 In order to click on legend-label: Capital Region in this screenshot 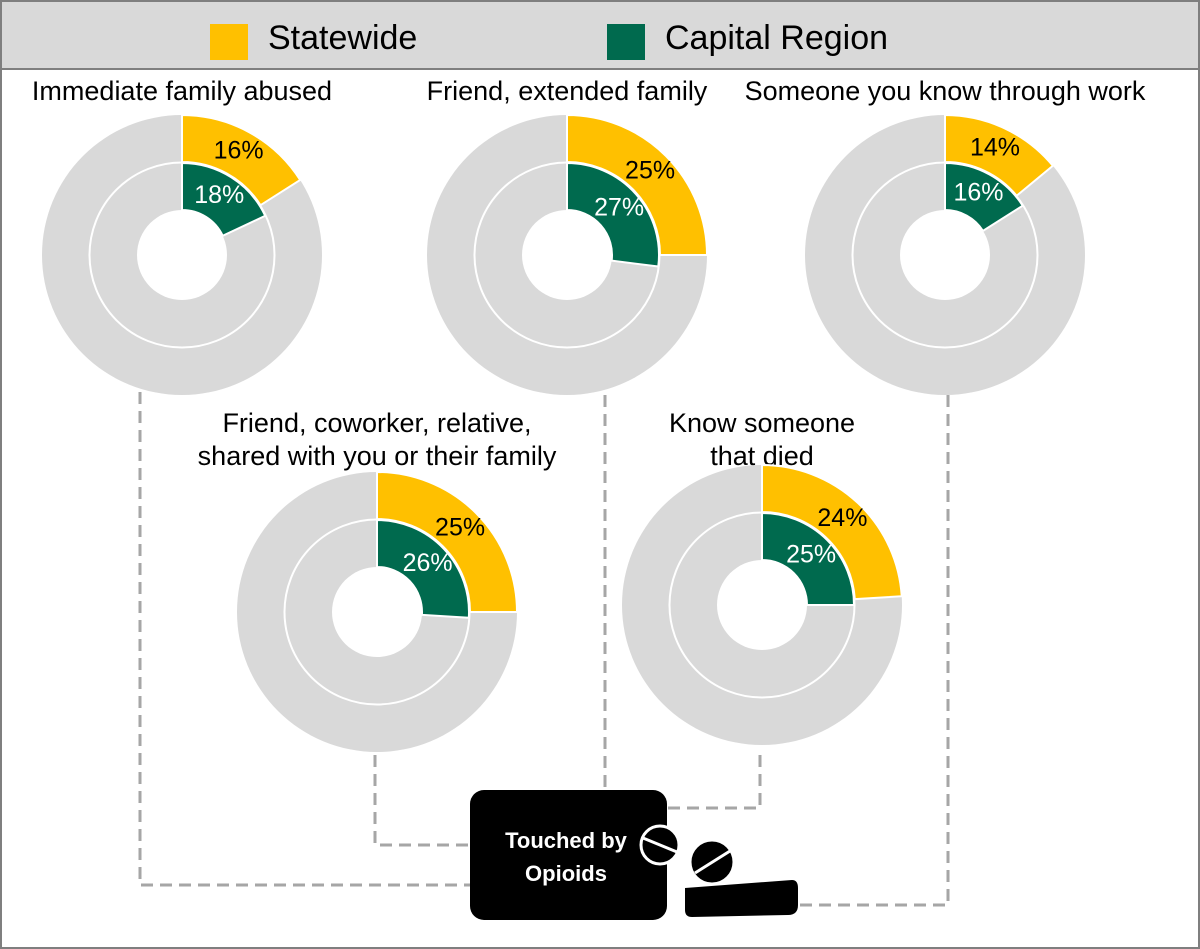, I will do `click(776, 38)`.